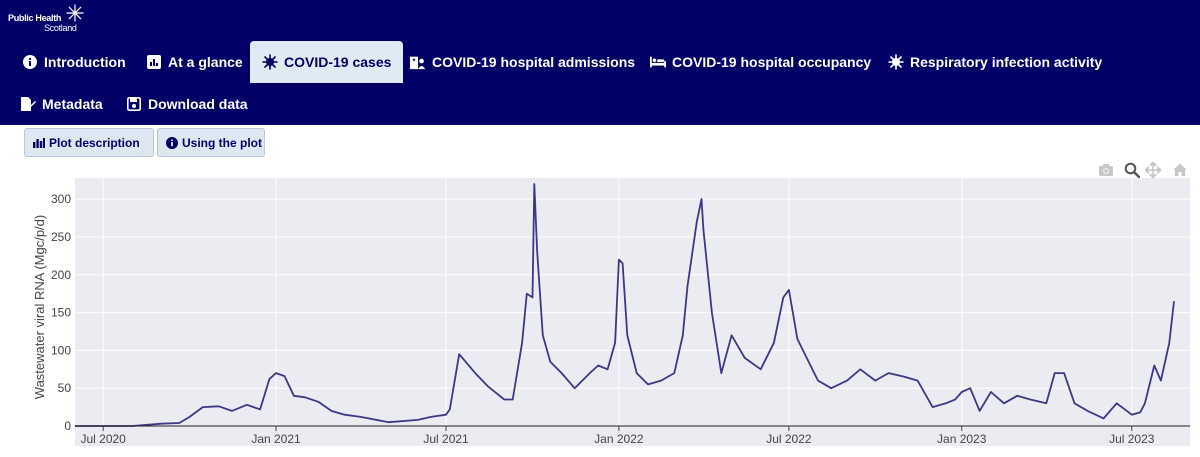 The height and width of the screenshot is (457, 1200). Describe the element at coordinates (418, 62) in the screenshot. I see `hospital-user-icon` at that location.